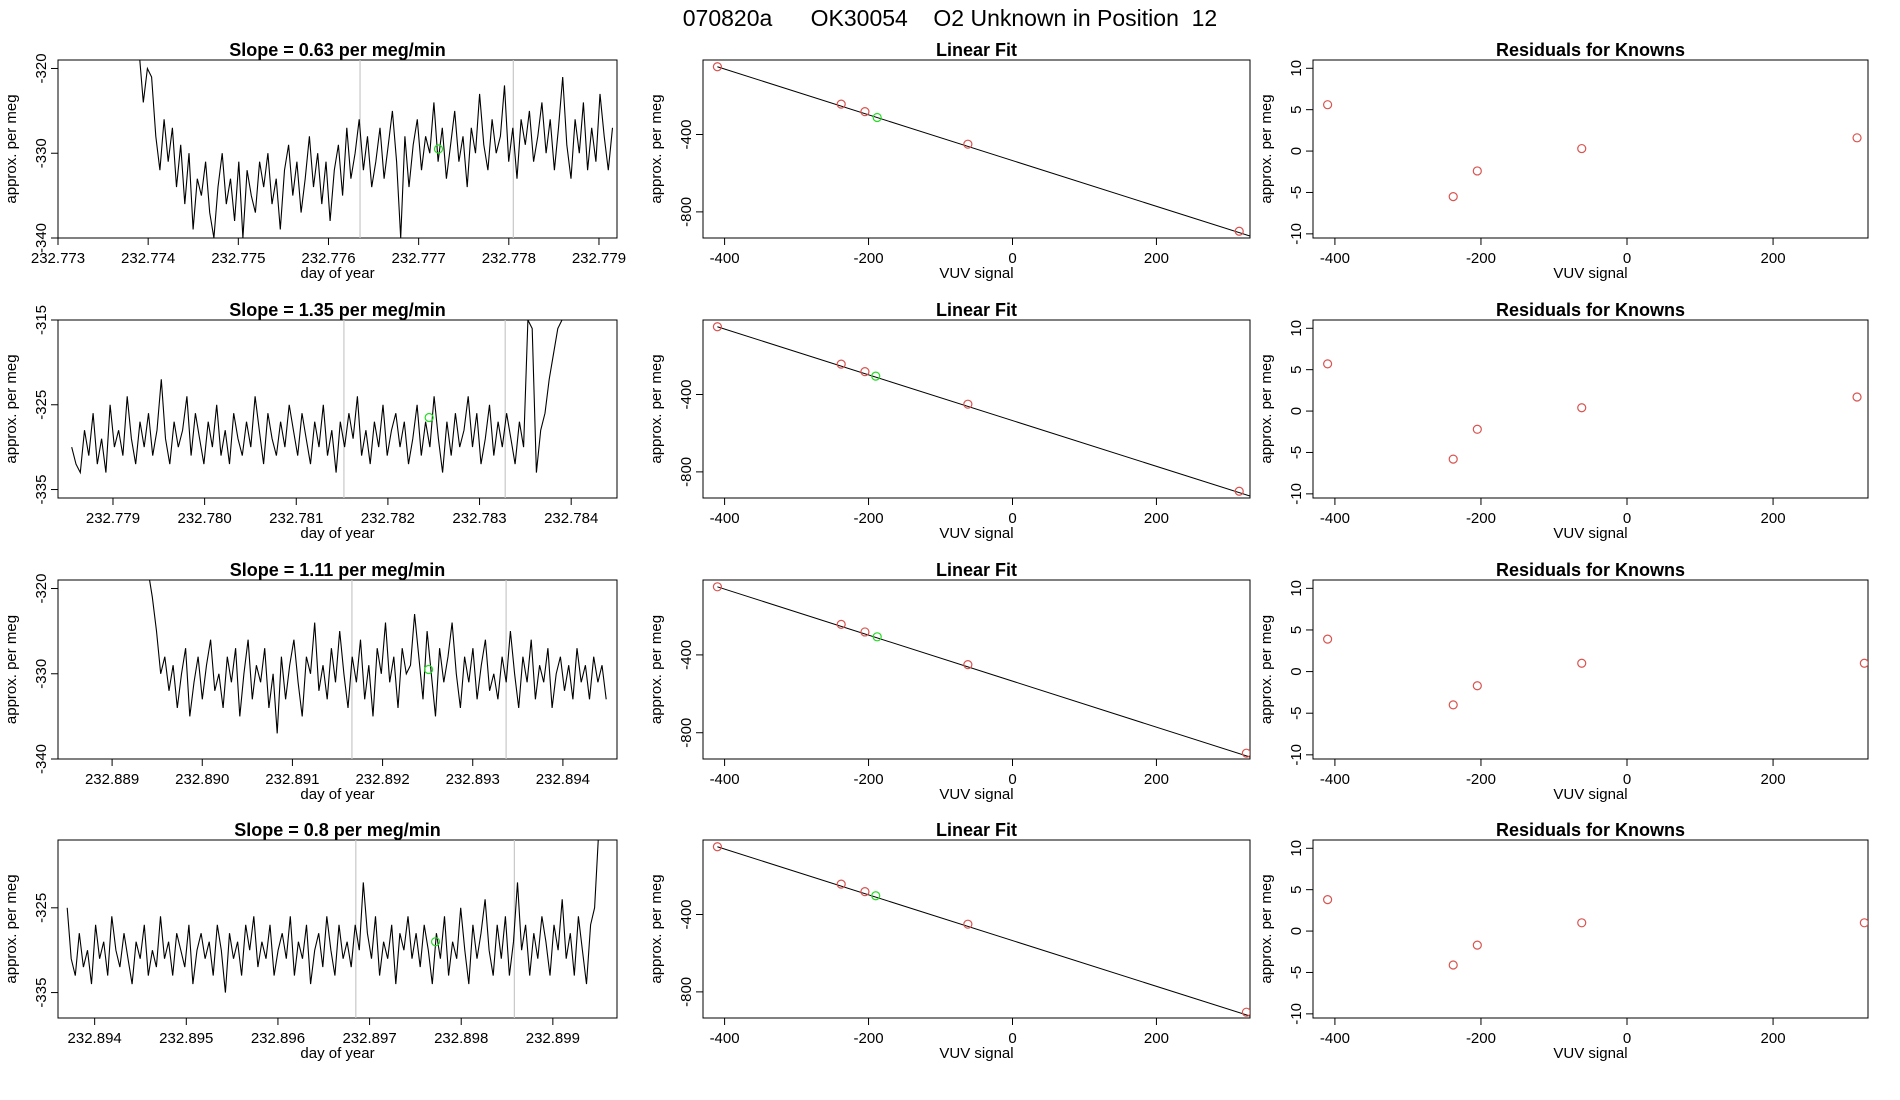  Describe the element at coordinates (686, 733) in the screenshot. I see `linear-fit-3-y-tick-label: -800` at that location.